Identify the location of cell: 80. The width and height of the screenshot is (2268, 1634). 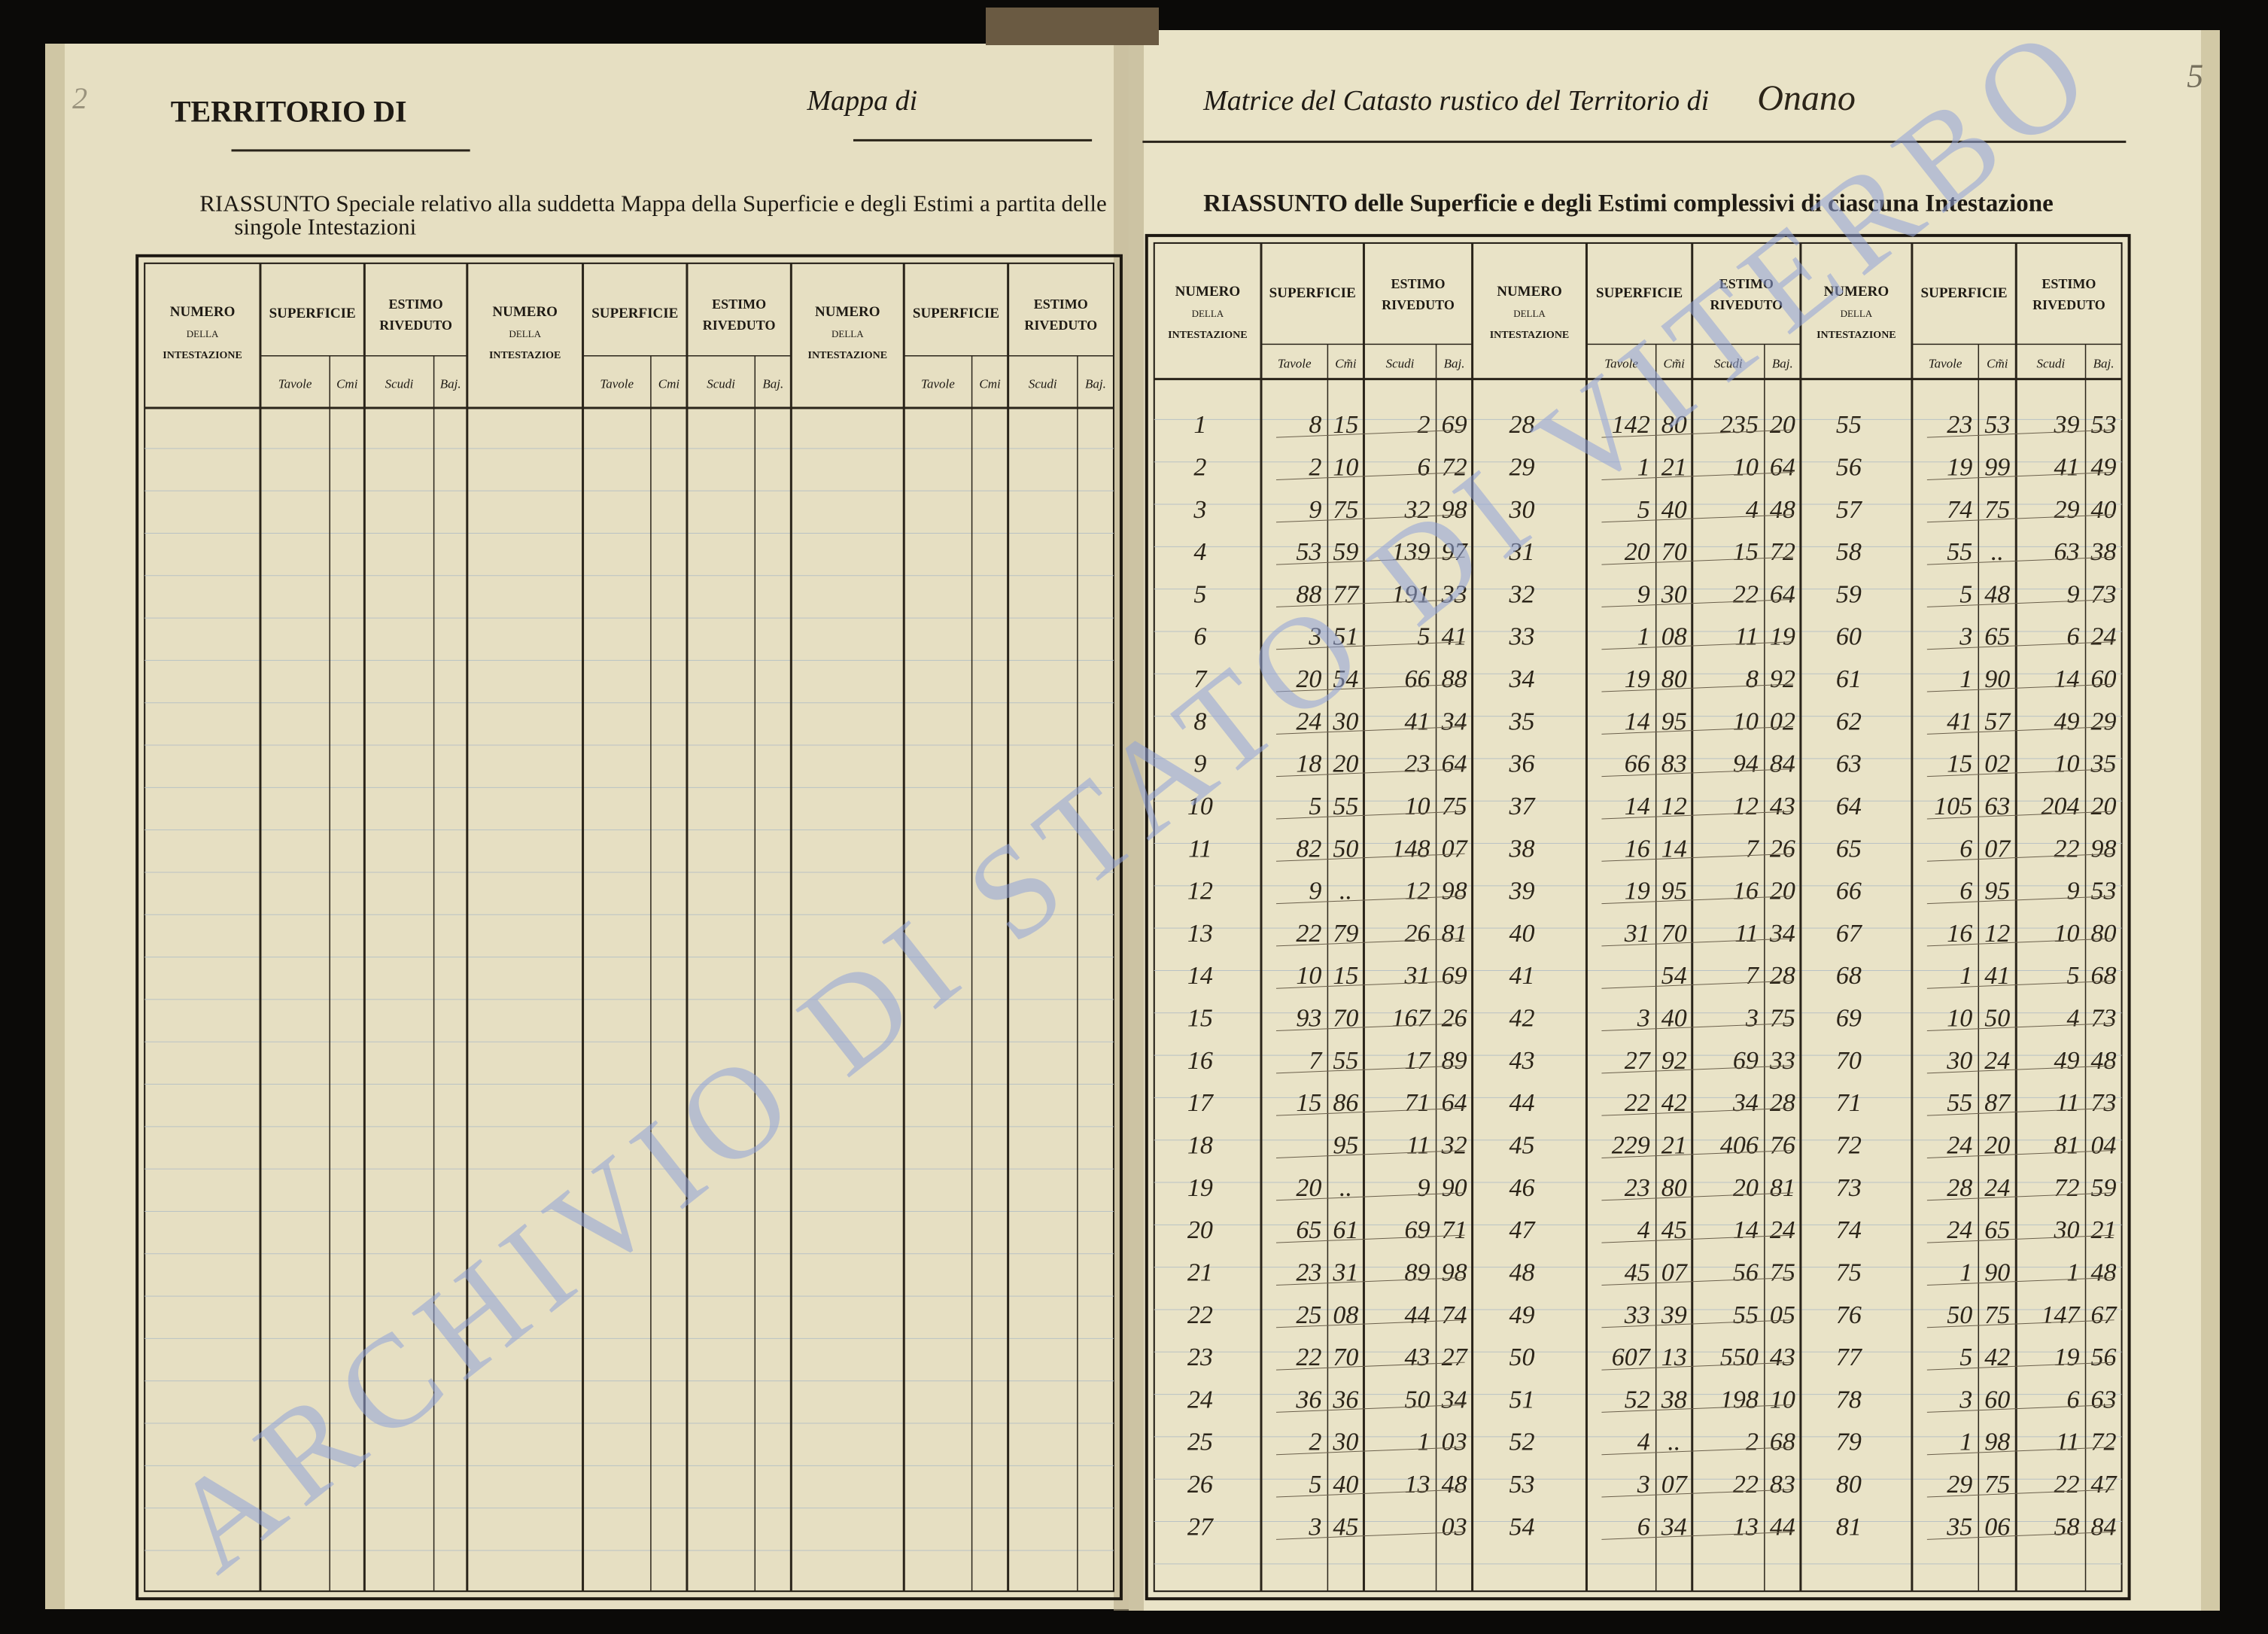
(1849, 1485).